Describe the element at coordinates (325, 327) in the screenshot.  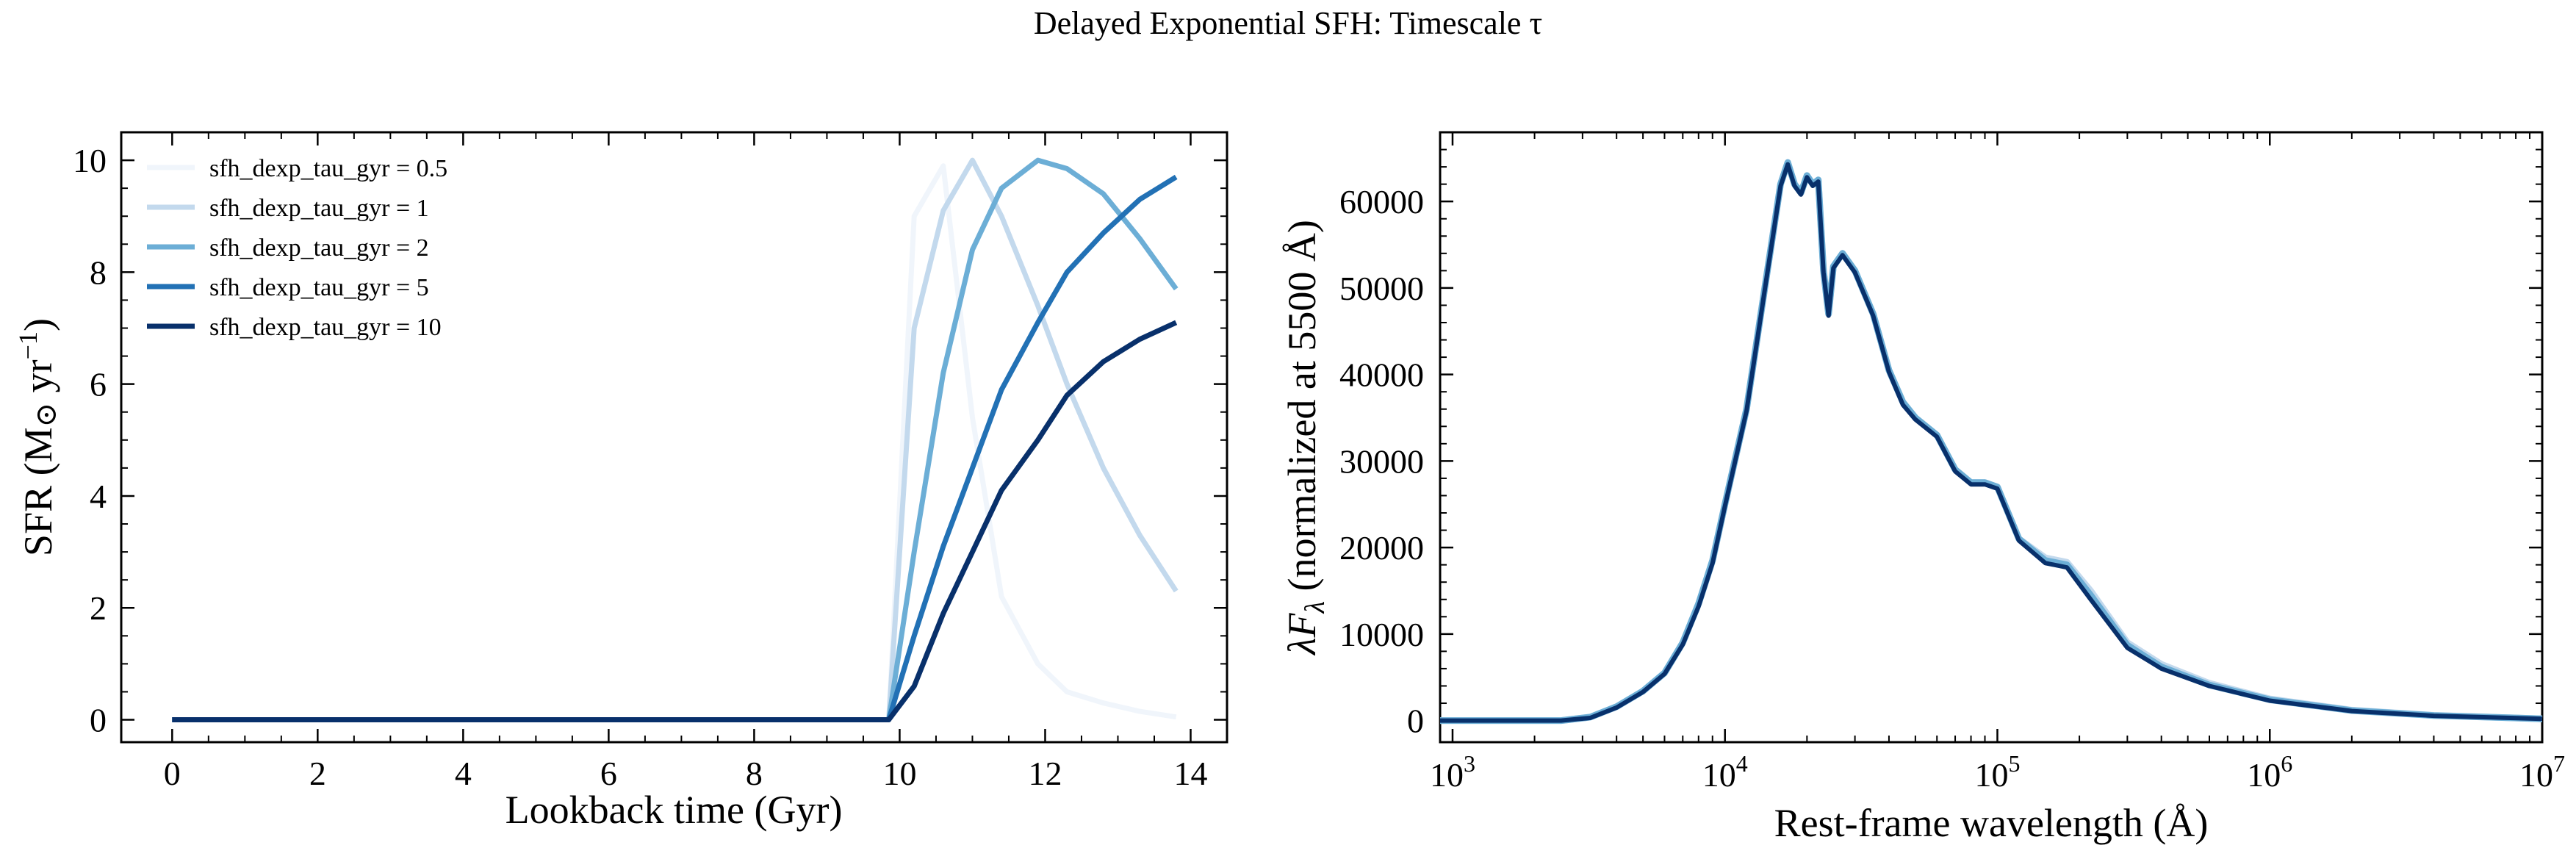
I see `sfh-legend-label: sfh_dexp_tau_gyr = 10` at that location.